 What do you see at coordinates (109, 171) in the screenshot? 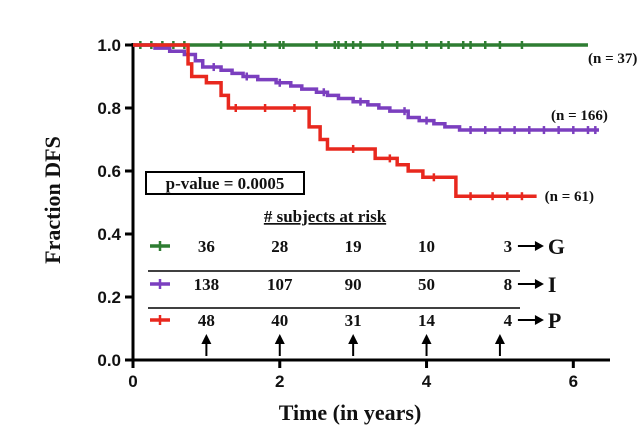
I see `y-tick-label: 0.6` at bounding box center [109, 171].